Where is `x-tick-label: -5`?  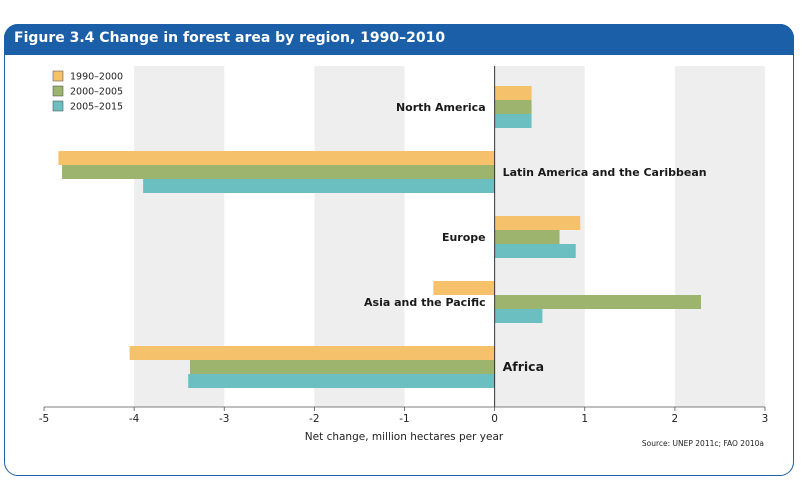 x-tick-label: -5 is located at coordinates (44, 419).